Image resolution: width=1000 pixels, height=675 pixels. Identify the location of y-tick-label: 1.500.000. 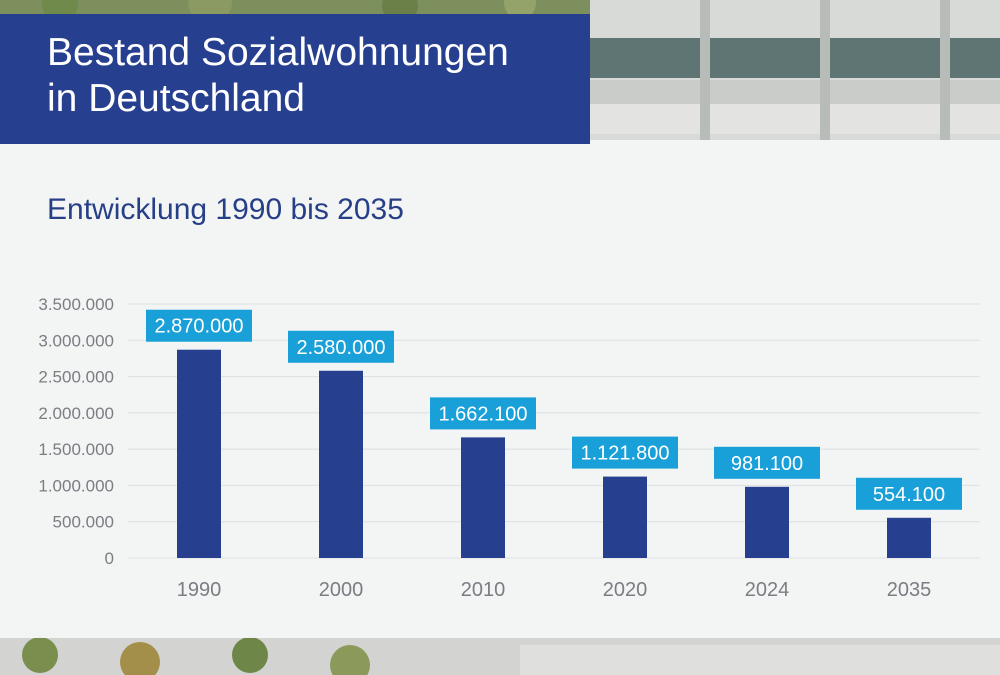
(76, 449).